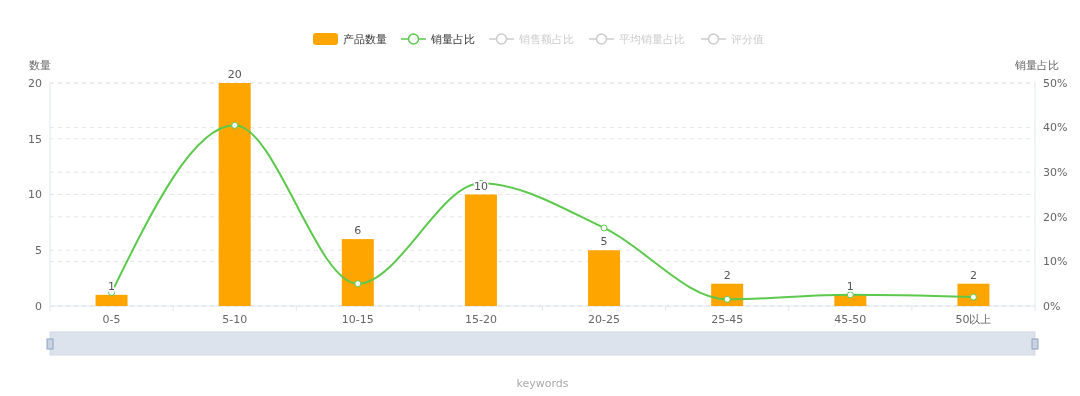  Describe the element at coordinates (35, 139) in the screenshot. I see `y-tick-label: 15` at that location.